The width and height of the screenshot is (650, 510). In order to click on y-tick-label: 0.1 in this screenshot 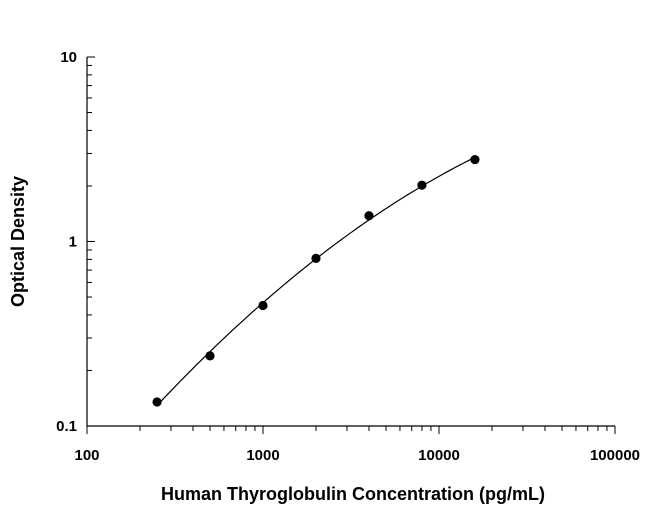, I will do `click(66, 426)`.